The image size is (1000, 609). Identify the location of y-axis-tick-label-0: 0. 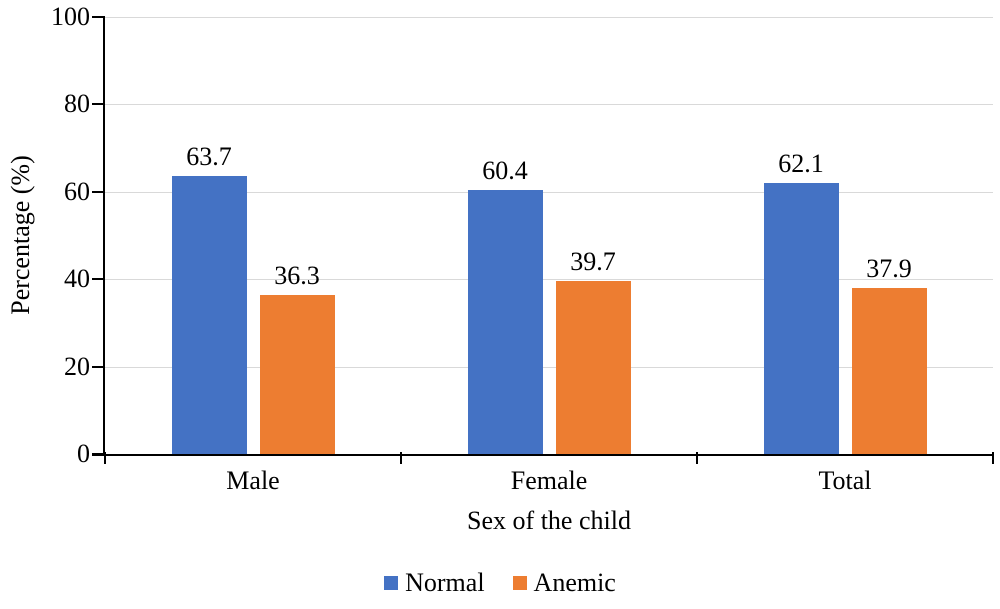
(83, 453).